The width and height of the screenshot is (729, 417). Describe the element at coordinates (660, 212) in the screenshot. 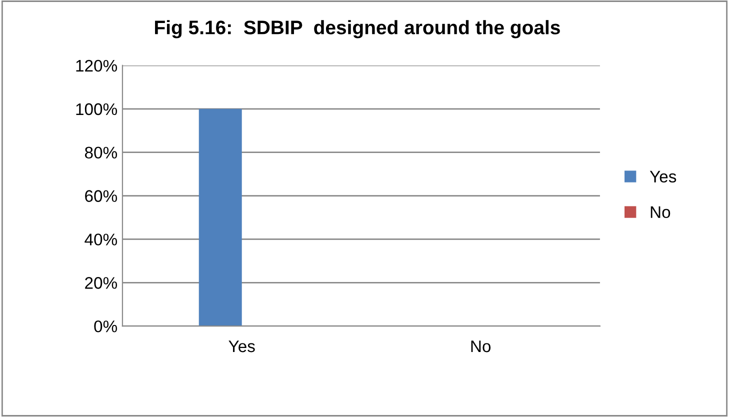

I see `legend-label: No` at that location.